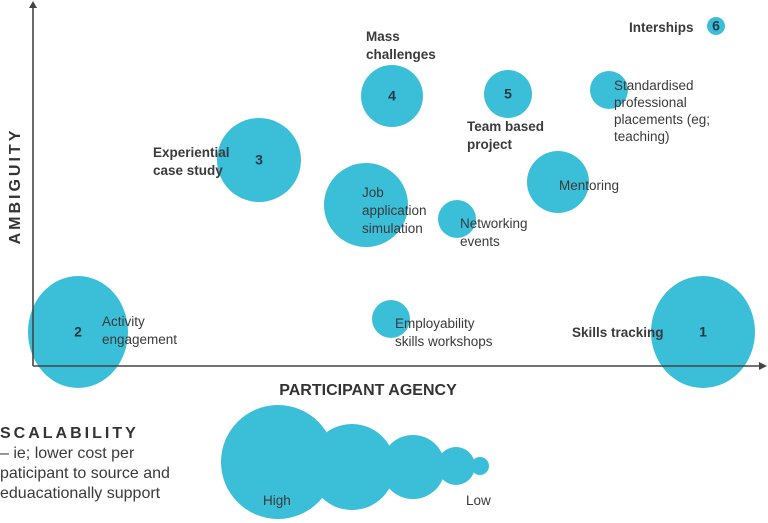 The height and width of the screenshot is (523, 768). I want to click on scalability-legend-bubbles, so click(355, 462).